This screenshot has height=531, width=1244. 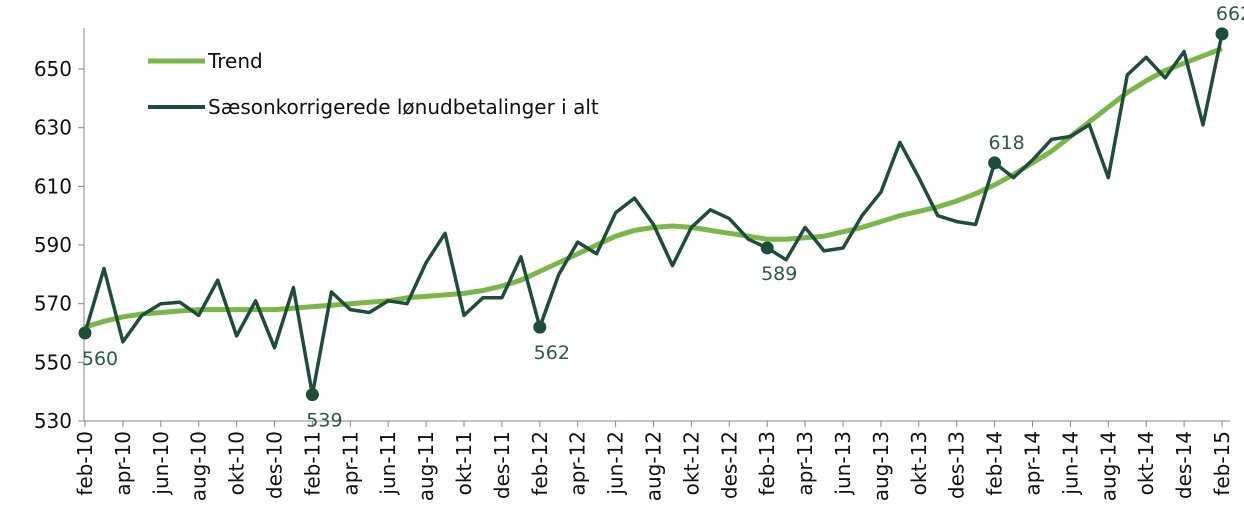 I want to click on x-tick-label: okt-13, so click(x=919, y=463).